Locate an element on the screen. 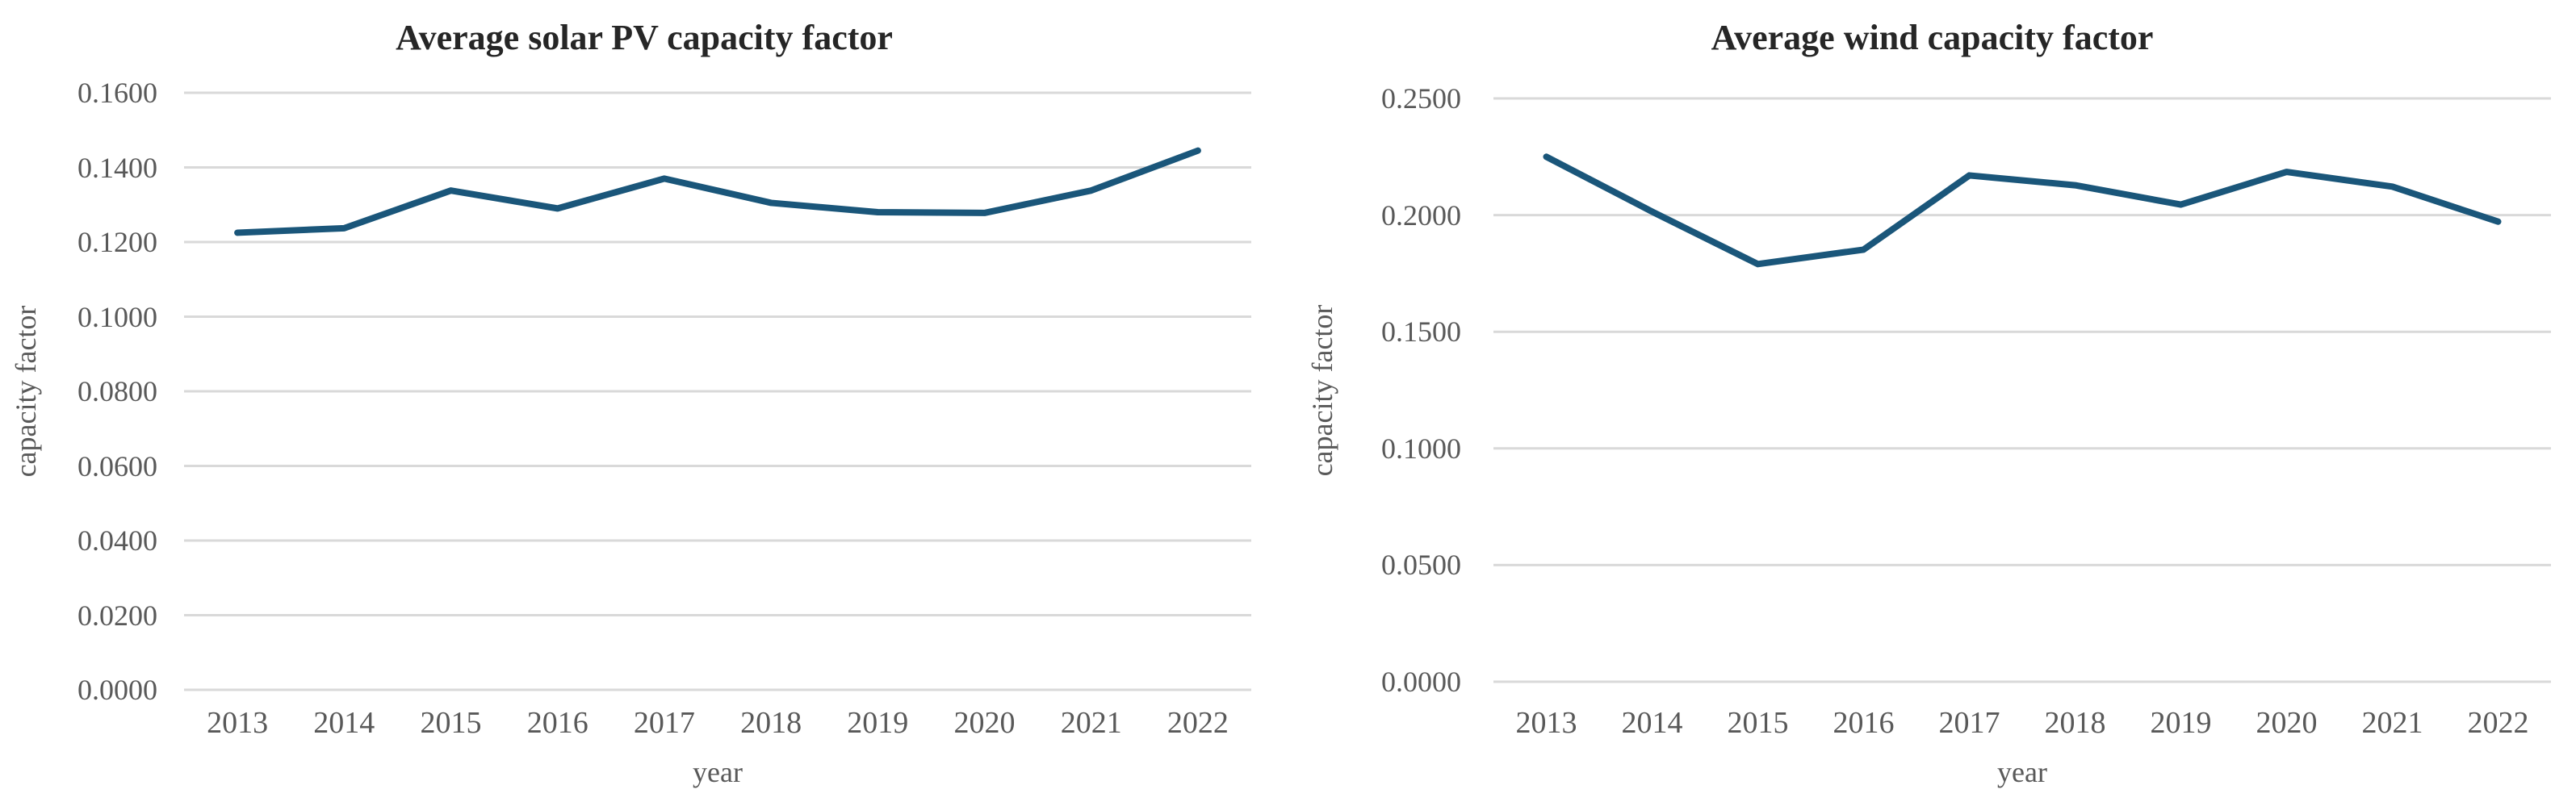 The width and height of the screenshot is (2576, 806). y-tick-label: 0.2000 is located at coordinates (1421, 215).